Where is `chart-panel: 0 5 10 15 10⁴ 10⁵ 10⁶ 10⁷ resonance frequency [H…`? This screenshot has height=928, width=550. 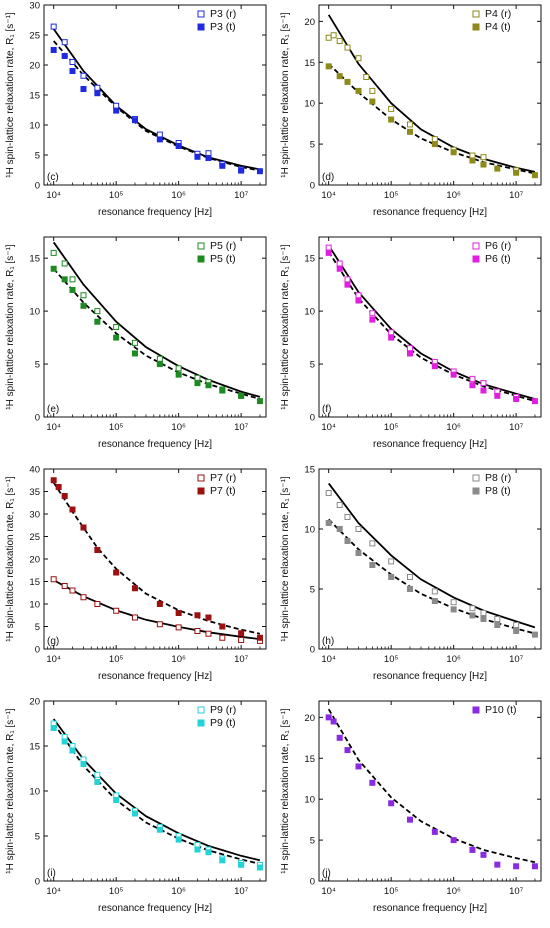
chart-panel: 0 5 10 15 10⁴ 10⁵ 10⁶ 10⁷ resonance frequency [H… is located at coordinates (137, 348).